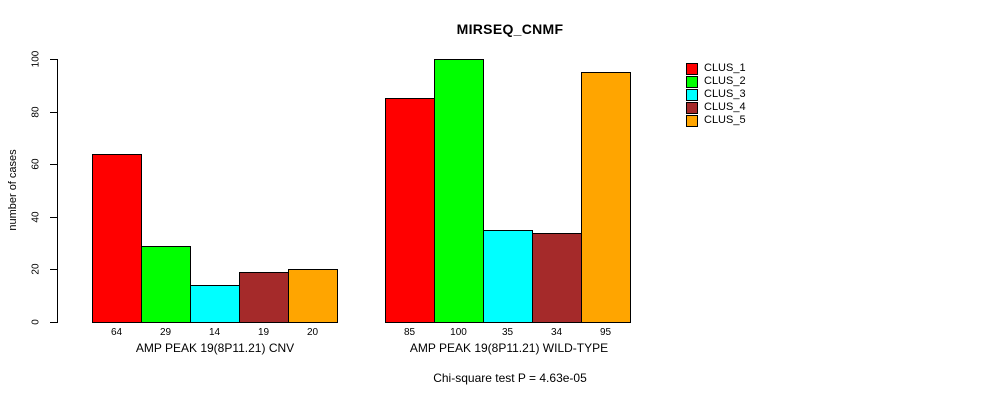 Image resolution: width=990 pixels, height=400 pixels. Describe the element at coordinates (510, 378) in the screenshot. I see `chi-square-annotation: Chi-square test P = 4.63e-05` at that location.